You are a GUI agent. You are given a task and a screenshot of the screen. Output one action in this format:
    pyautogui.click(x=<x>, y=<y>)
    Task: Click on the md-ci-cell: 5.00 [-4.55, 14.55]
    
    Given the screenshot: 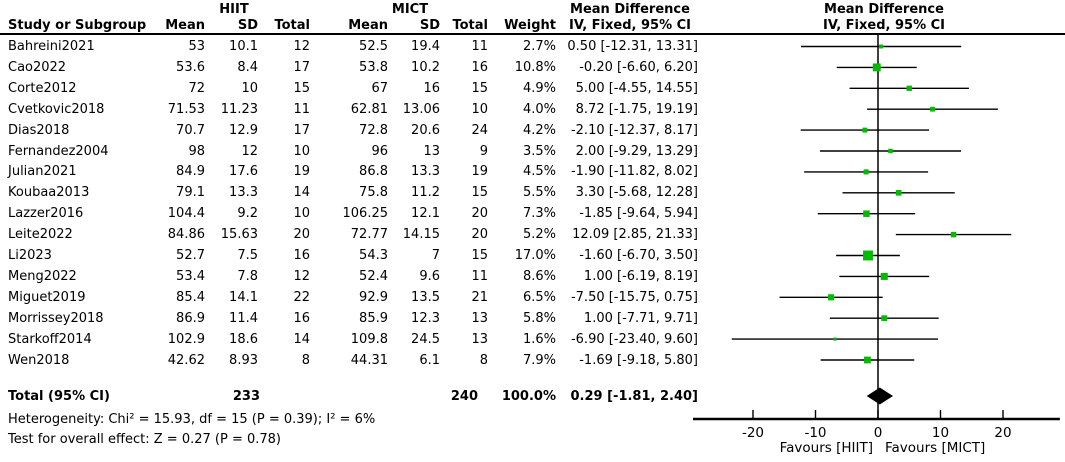 What is the action you would take?
    pyautogui.click(x=636, y=88)
    